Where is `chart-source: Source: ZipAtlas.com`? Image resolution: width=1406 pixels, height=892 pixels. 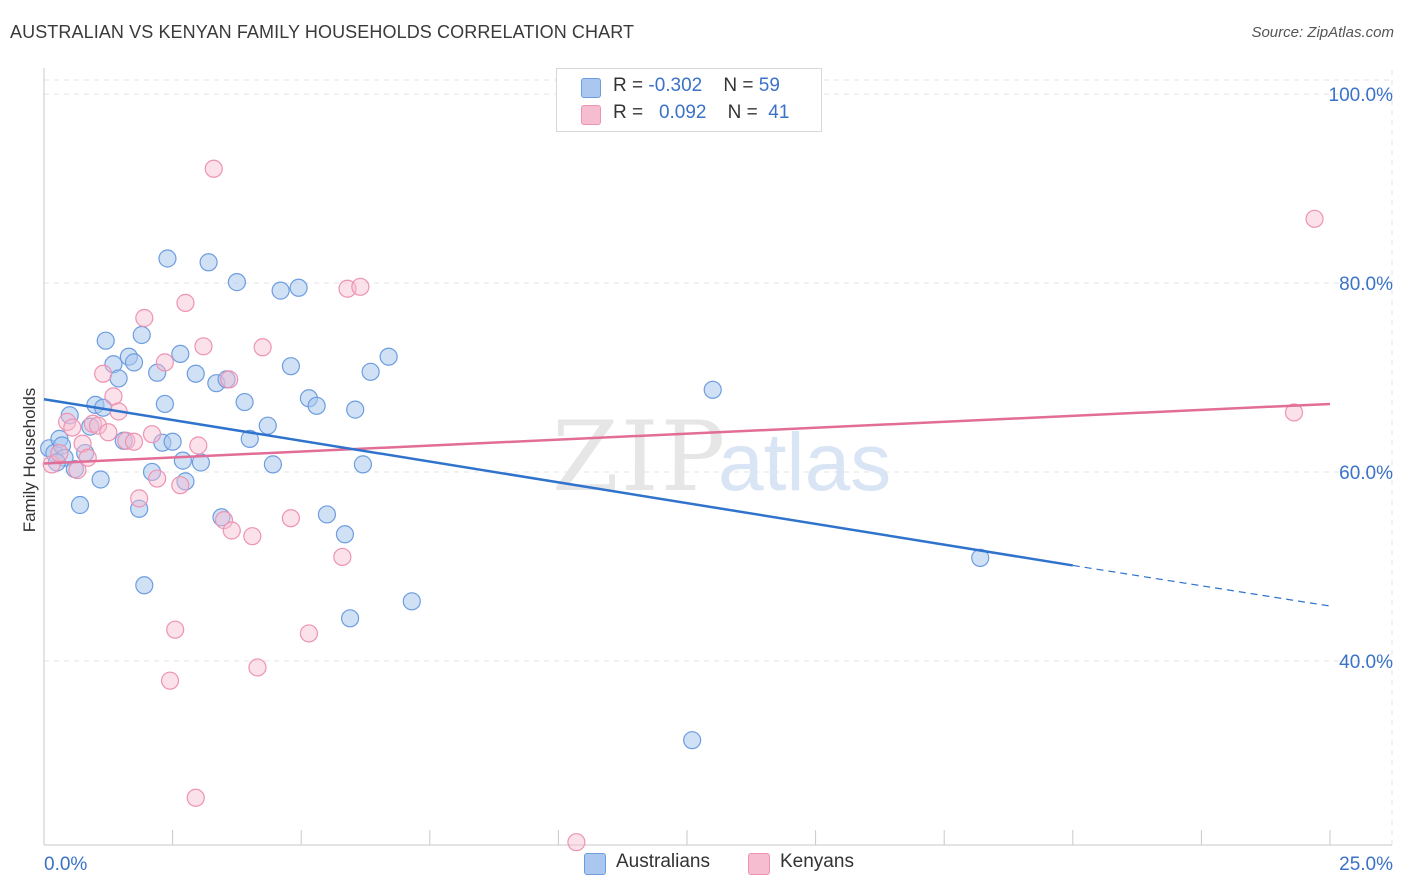
chart-source: Source: ZipAtlas.com is located at coordinates (1322, 32).